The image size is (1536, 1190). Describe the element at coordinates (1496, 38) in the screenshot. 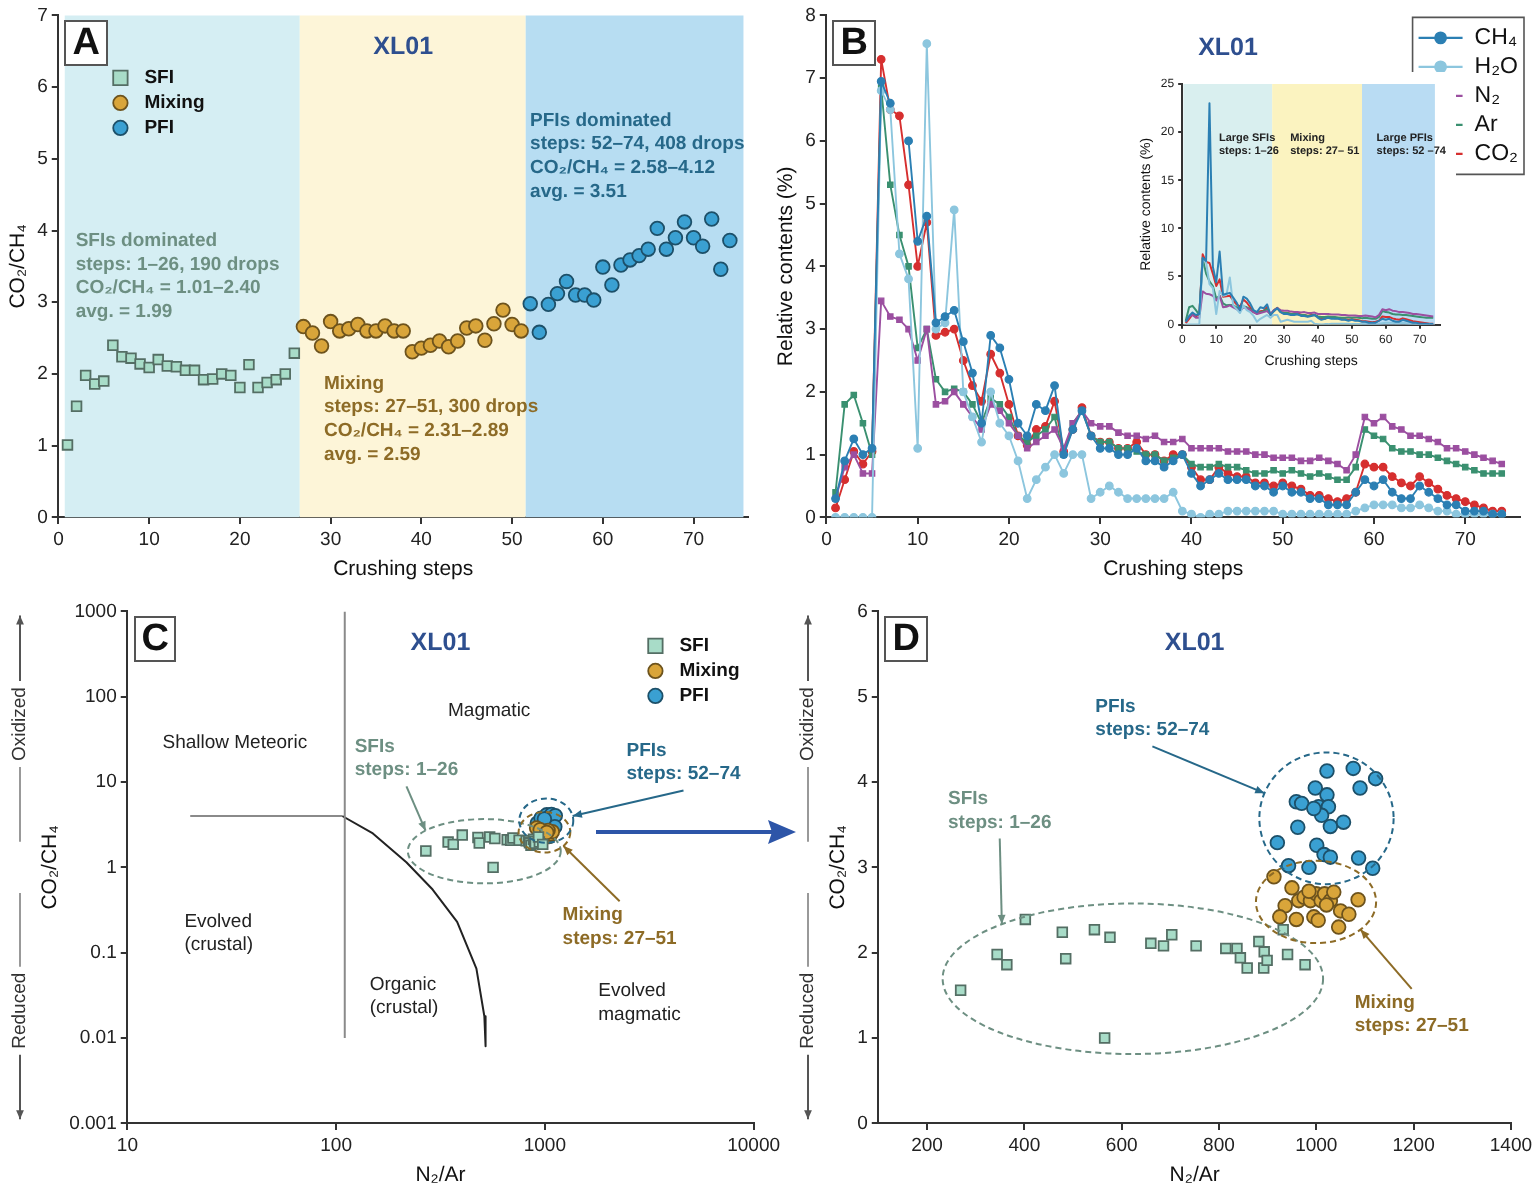

I see `legend-label: CH₄` at that location.